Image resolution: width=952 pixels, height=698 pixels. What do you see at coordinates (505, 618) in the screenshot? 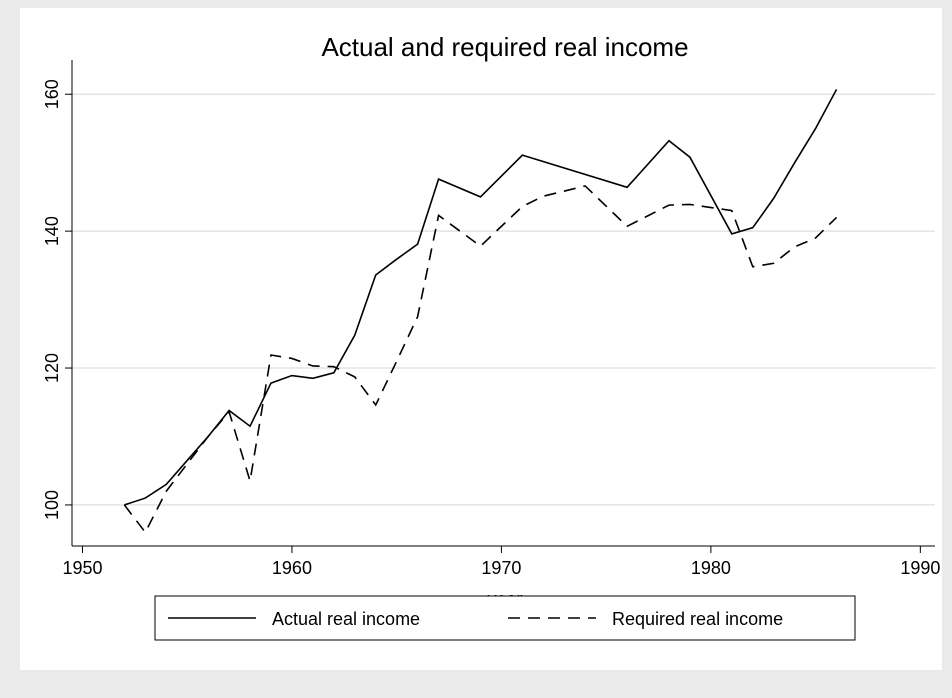
I see `legend-box` at bounding box center [505, 618].